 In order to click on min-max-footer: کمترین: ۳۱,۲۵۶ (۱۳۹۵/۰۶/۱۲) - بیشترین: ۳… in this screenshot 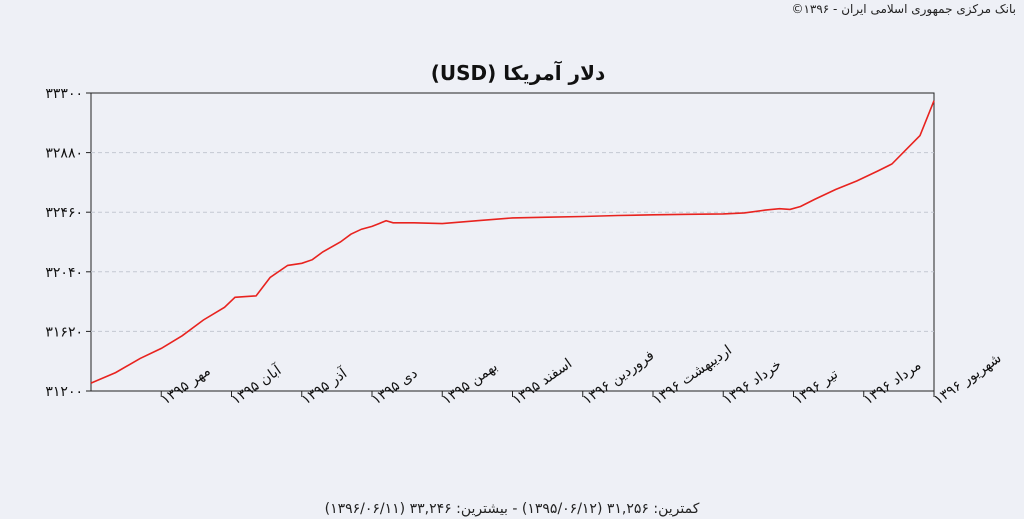, I will do `click(512, 509)`.